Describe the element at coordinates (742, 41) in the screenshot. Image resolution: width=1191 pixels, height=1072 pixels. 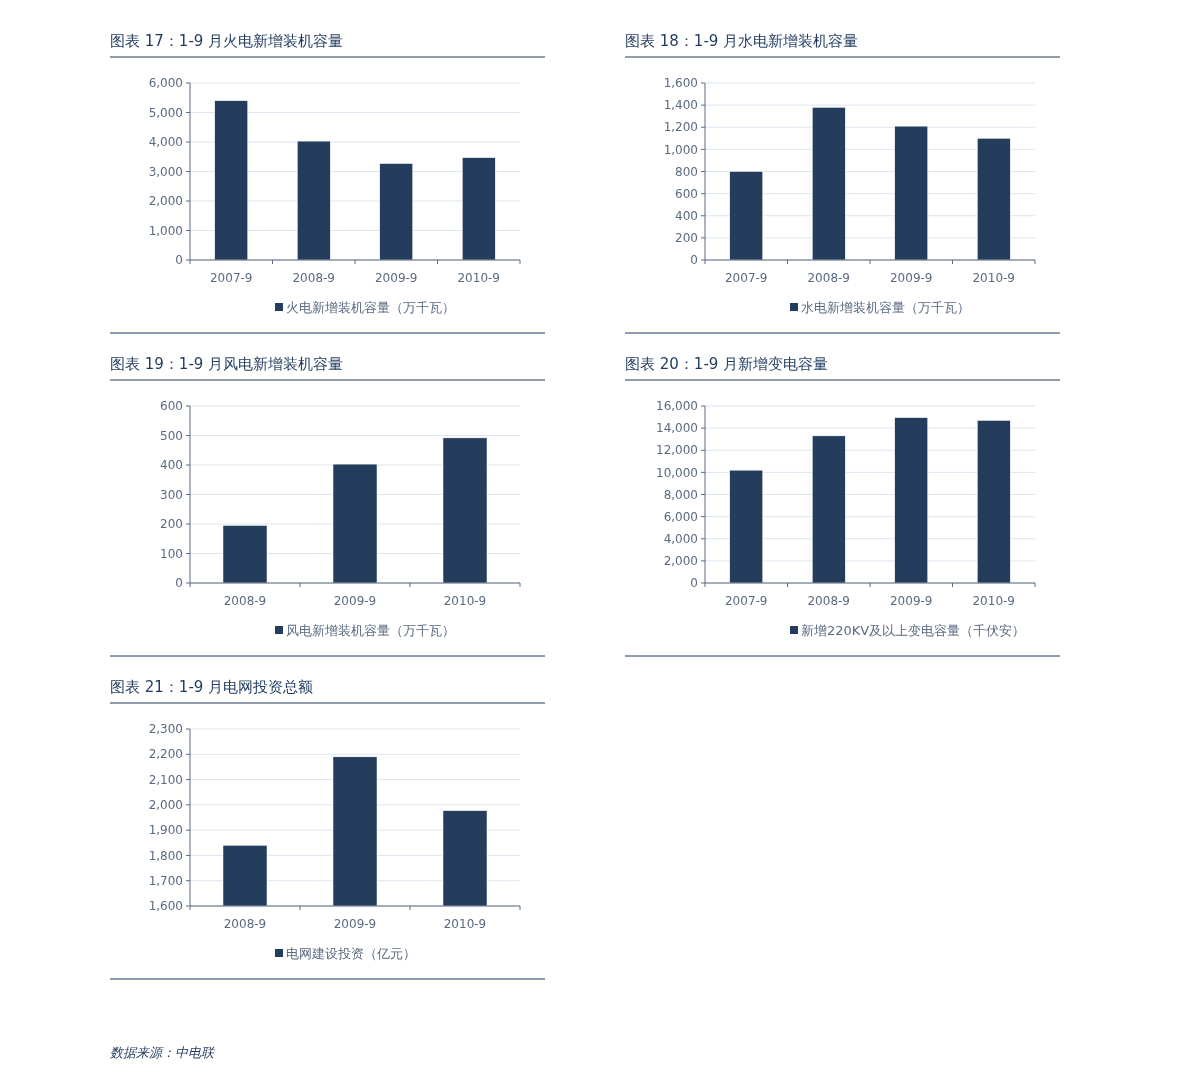
I see `chart-title: 图表 18：1-9 月水电新增装机容量` at that location.